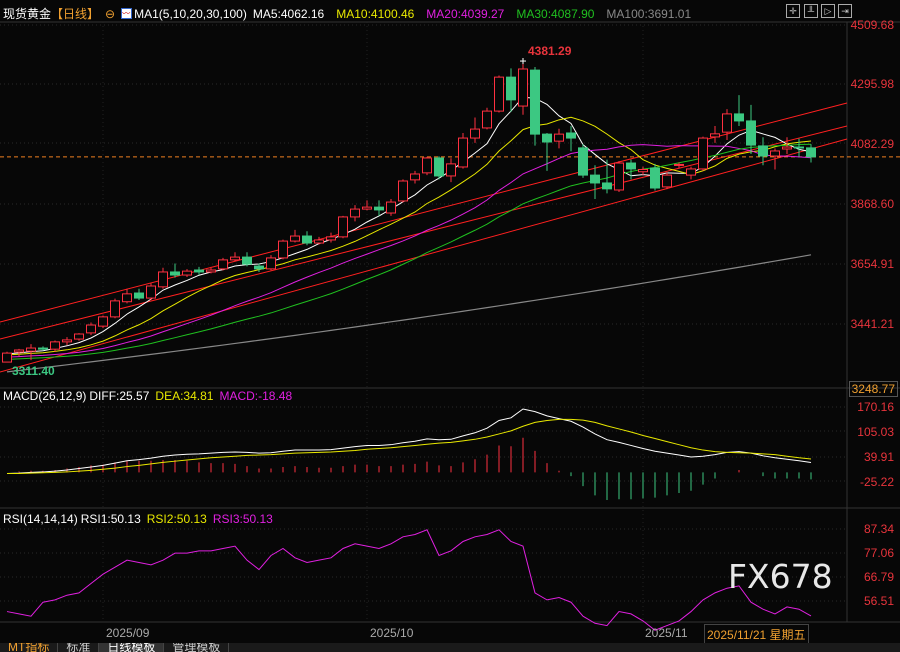 The width and height of the screenshot is (900, 652). Describe the element at coordinates (873, 389) in the screenshot. I see `price-tick-bottom: 3248.77` at that location.